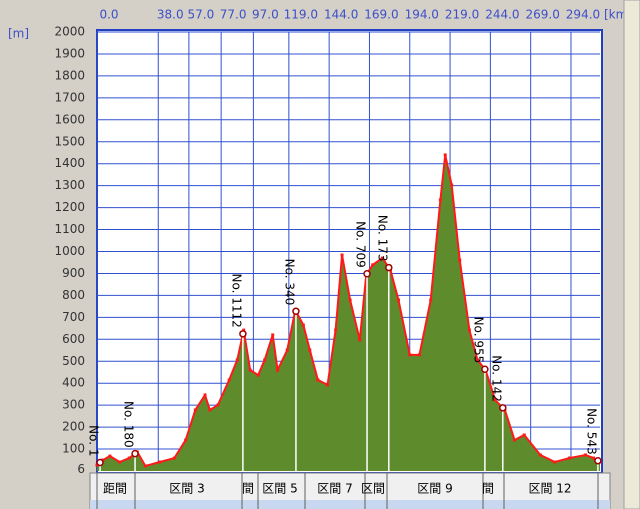 The width and height of the screenshot is (640, 509). I want to click on y-unit: [m], so click(18, 34).